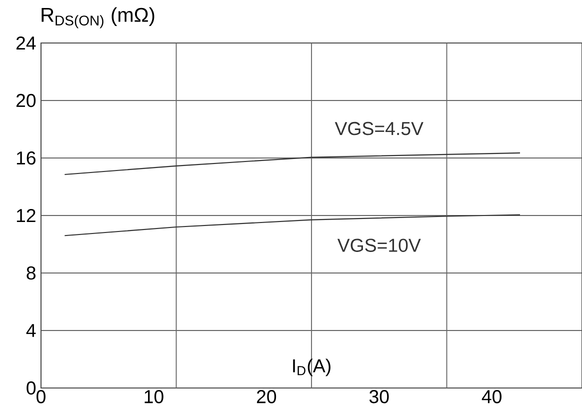 The height and width of the screenshot is (412, 582). Describe the element at coordinates (379, 245) in the screenshot. I see `series-label: VGS=10V` at that location.